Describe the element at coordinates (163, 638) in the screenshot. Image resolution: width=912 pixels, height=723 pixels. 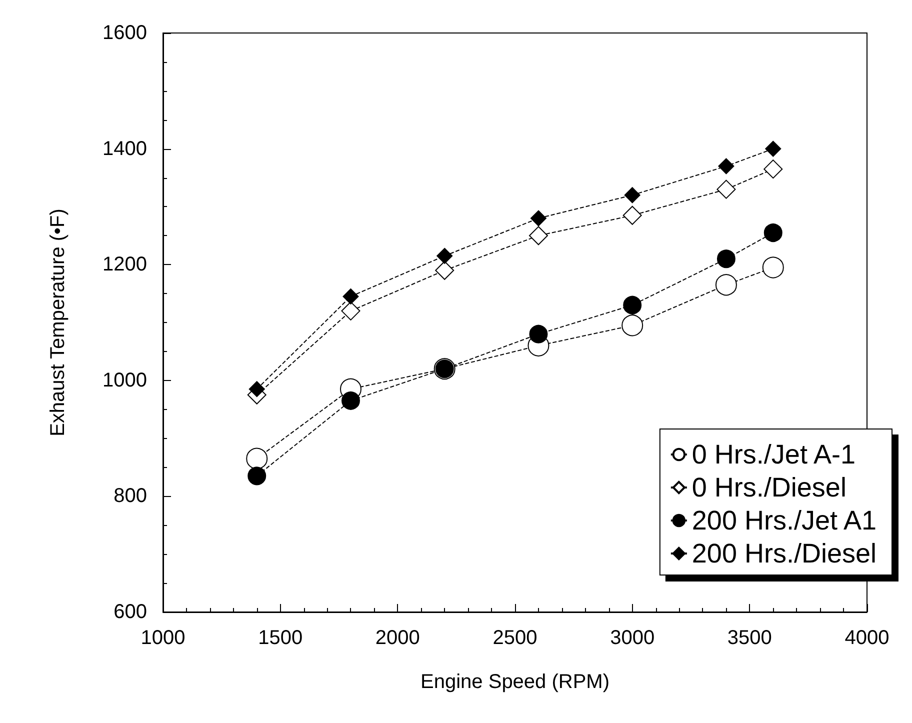
I see `x-tick-label: 1000` at that location.